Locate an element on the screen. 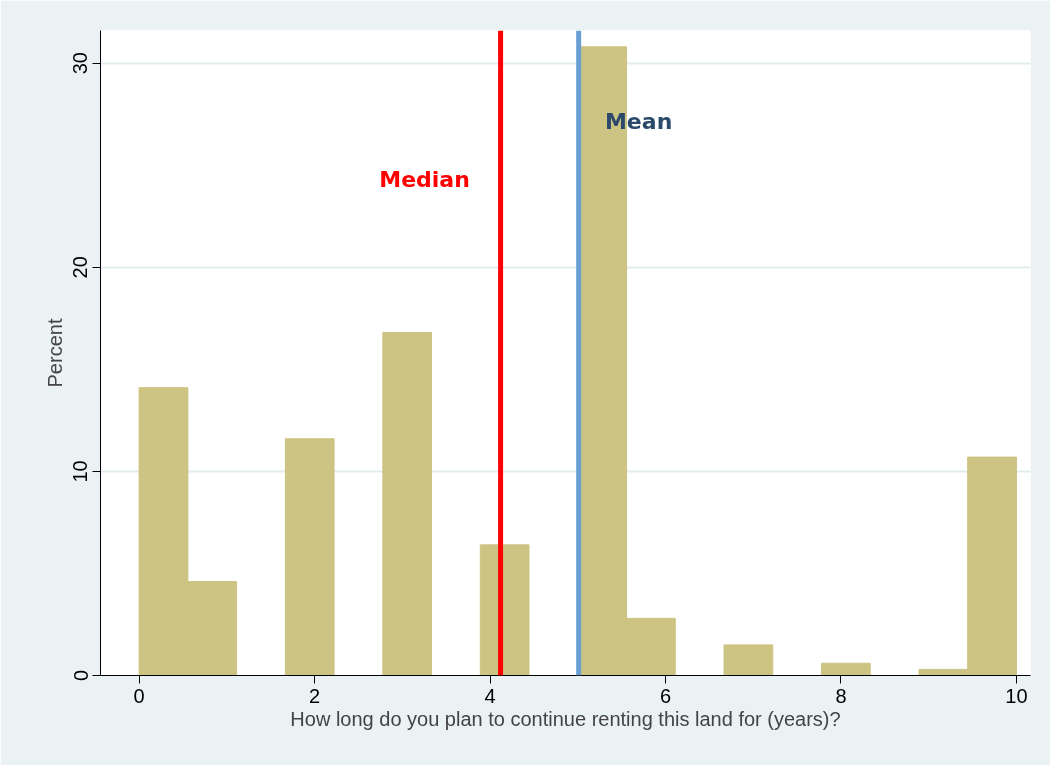  x-tick-label: 8 is located at coordinates (841, 695).